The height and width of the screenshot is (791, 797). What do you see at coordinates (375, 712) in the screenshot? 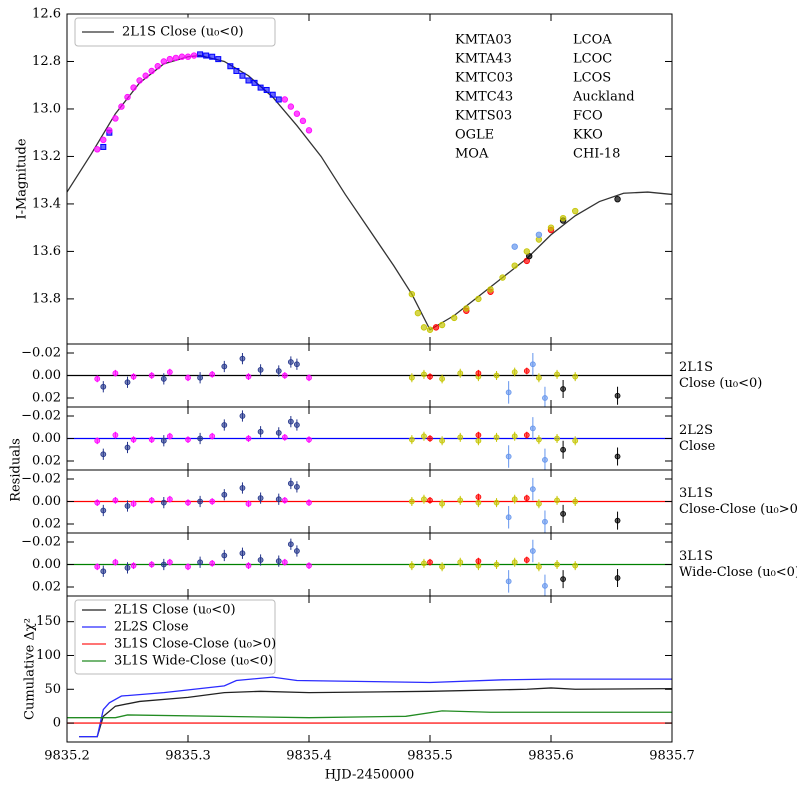
I see `cumulative-line` at bounding box center [375, 712].